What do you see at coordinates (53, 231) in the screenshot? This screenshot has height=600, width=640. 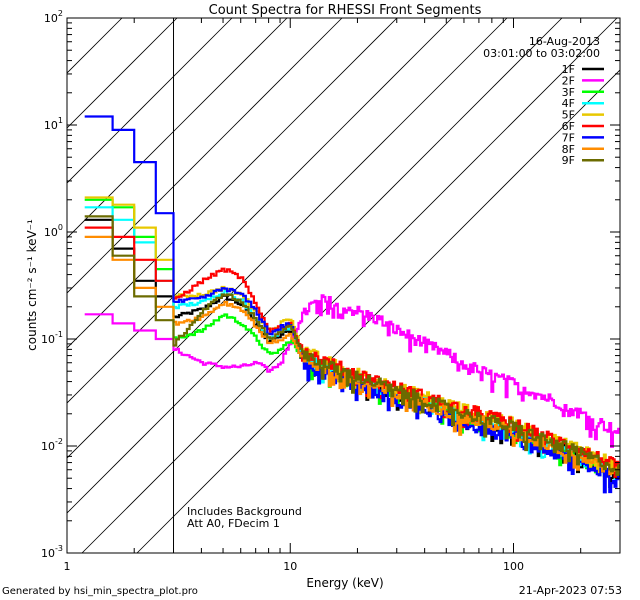 I see `y-tick-label: 10⁰` at bounding box center [53, 231].